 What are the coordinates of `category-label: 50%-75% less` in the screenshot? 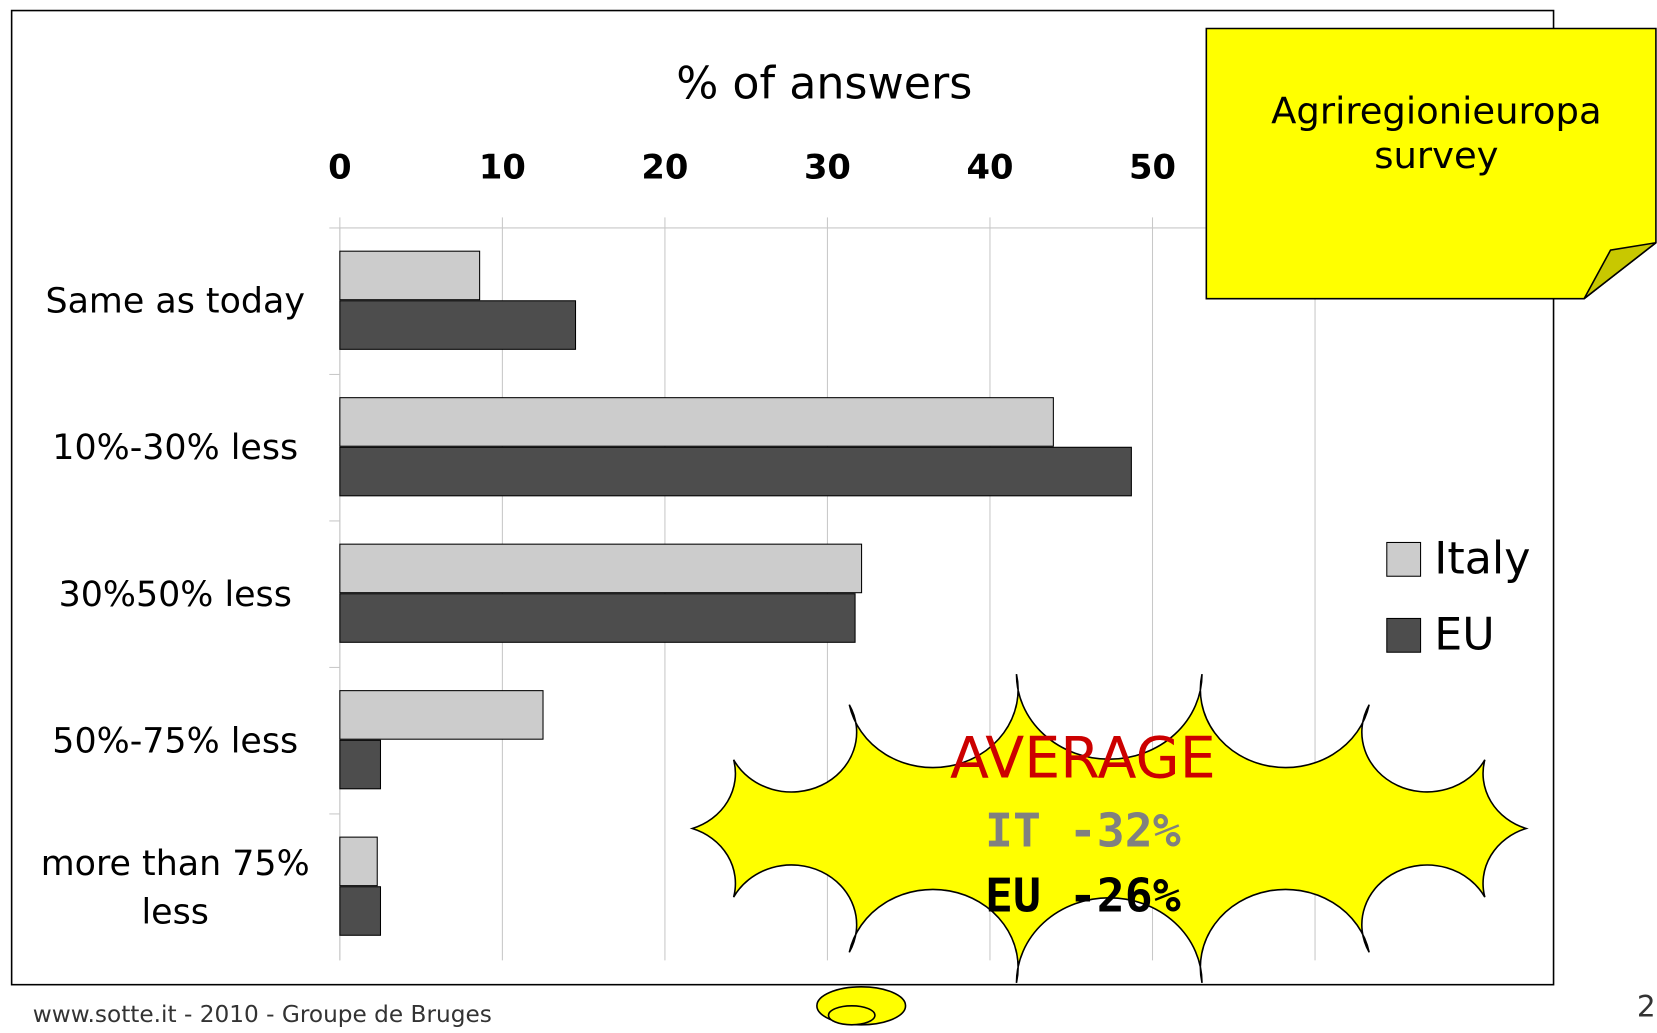 It's located at (175, 740).